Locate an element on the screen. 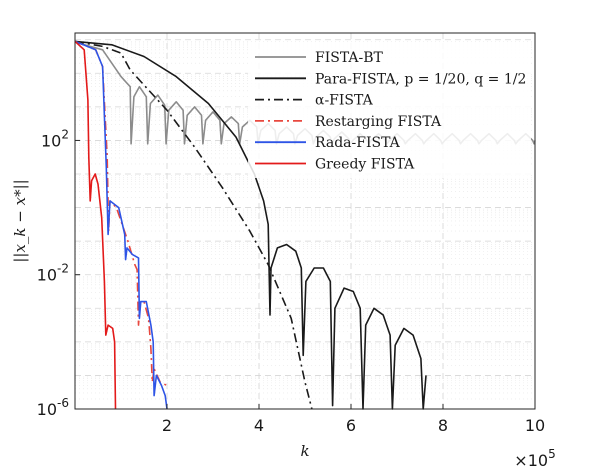  x-axis-multiplier: ×10⁵ is located at coordinates (534, 458).